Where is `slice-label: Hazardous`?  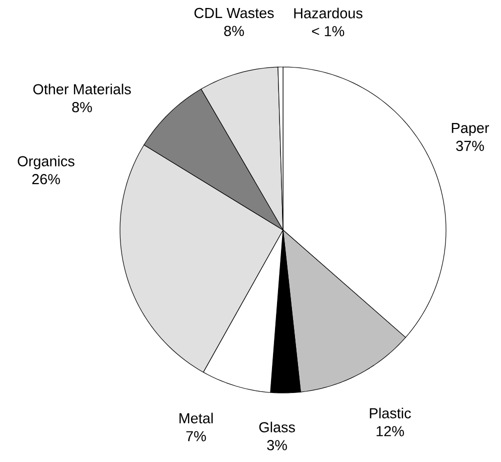 slice-label: Hazardous is located at coordinates (328, 13).